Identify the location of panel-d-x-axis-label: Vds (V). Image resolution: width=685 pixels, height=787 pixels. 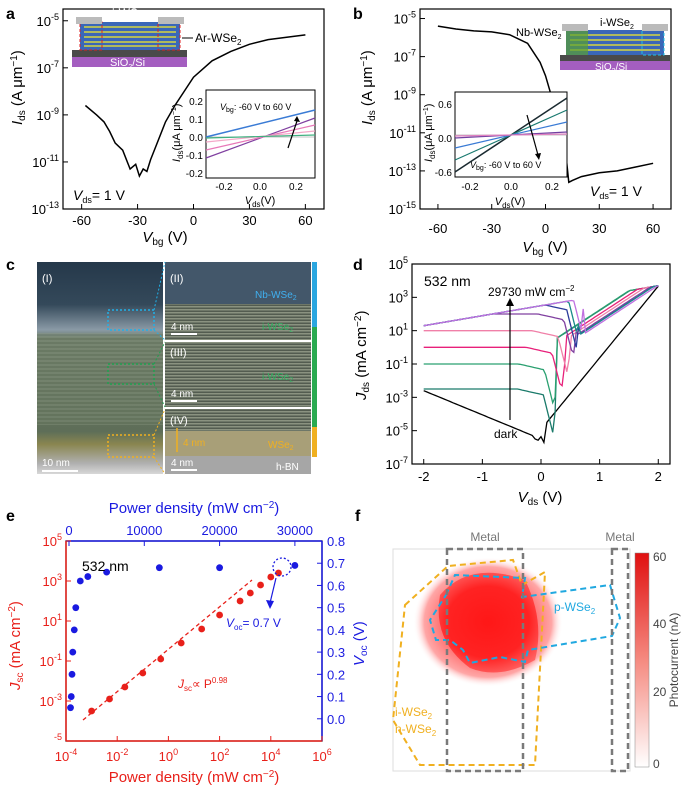
(540, 498).